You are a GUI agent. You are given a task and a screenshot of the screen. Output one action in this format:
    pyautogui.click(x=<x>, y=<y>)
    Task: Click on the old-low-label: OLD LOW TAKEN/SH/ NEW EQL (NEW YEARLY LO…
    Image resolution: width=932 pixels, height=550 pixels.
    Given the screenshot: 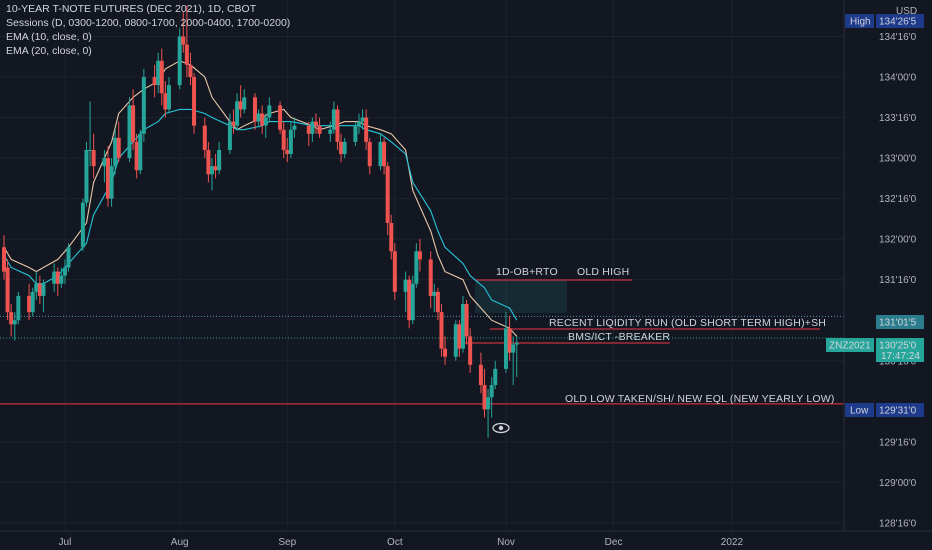 What is the action you would take?
    pyautogui.click(x=700, y=399)
    